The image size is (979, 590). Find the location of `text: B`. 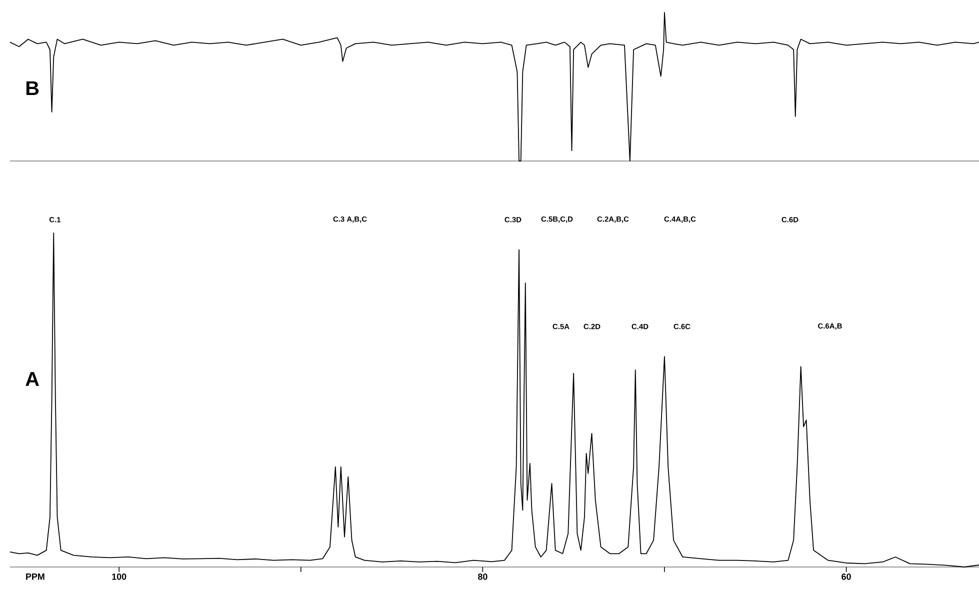

text: B is located at coordinates (32, 88).